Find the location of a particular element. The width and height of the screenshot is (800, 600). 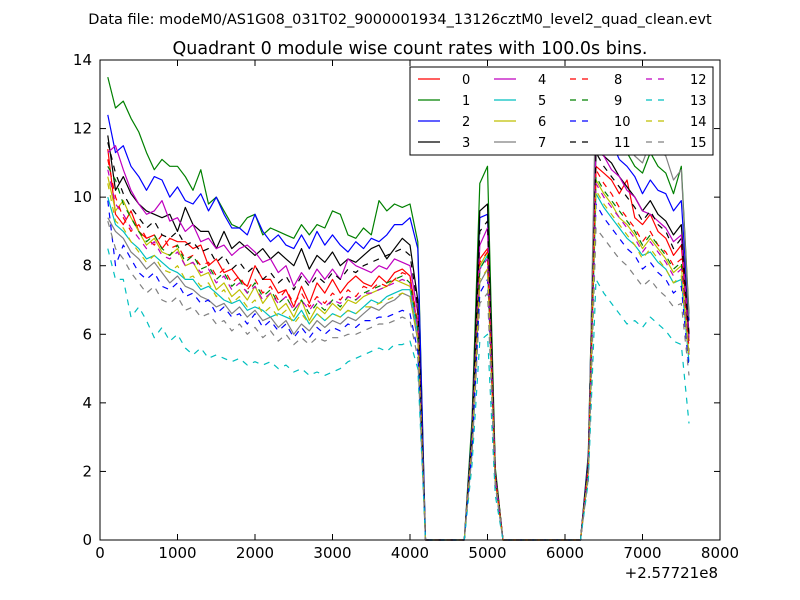

legend-label-7: 7 is located at coordinates (542, 143).